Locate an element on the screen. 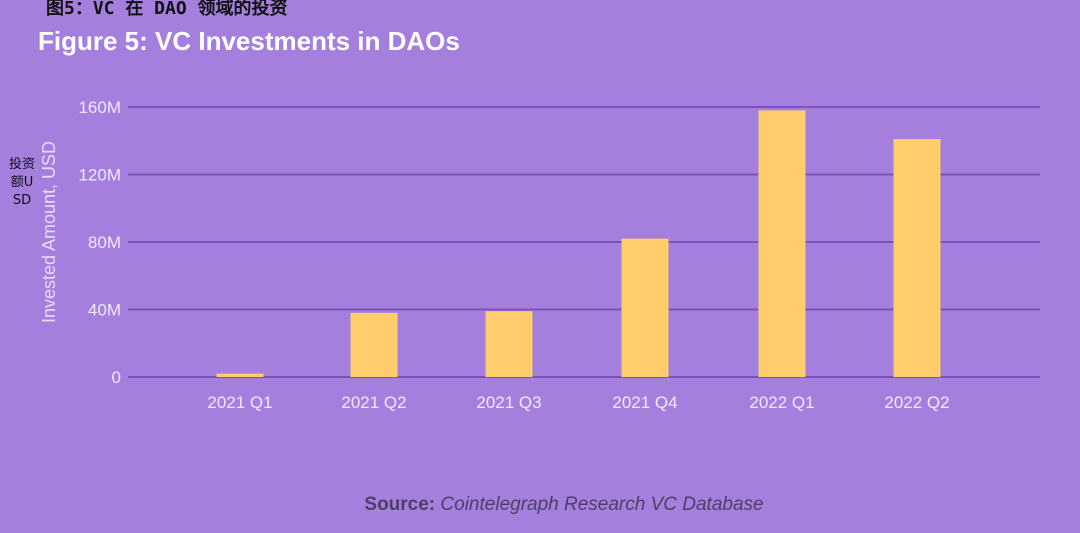  y-tick-labels: 0 40M 80M 120M 160M is located at coordinates (99, 242).